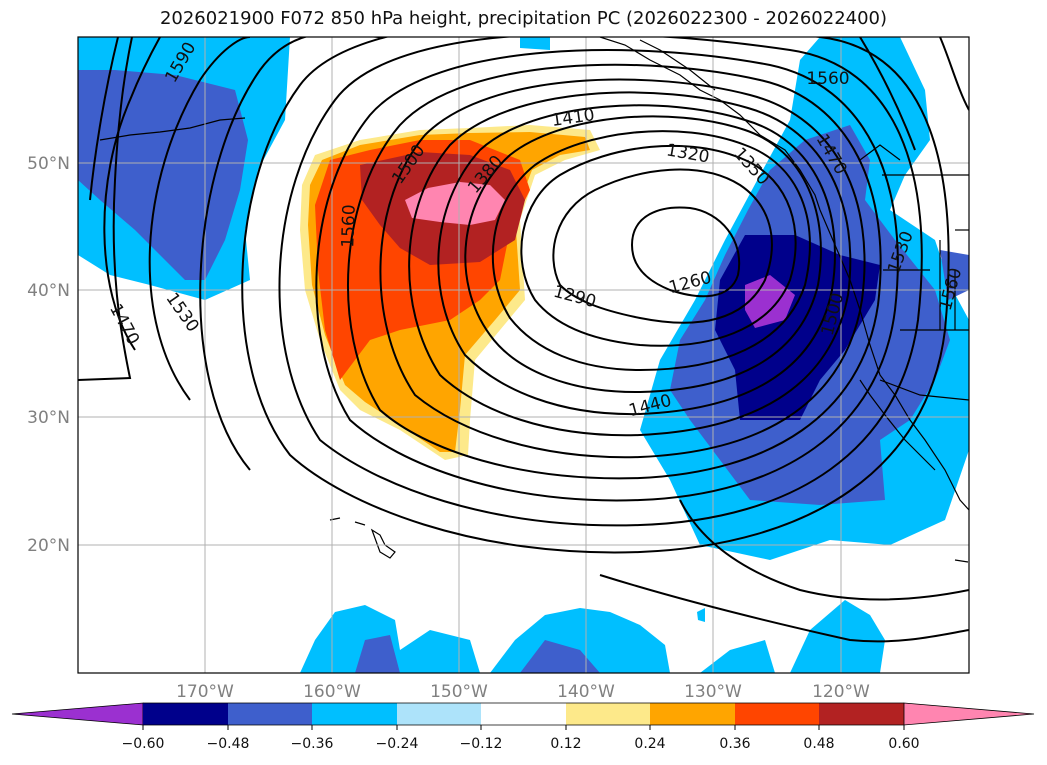 The height and width of the screenshot is (765, 1047). What do you see at coordinates (459, 692) in the screenshot?
I see `lon-label: 150°W` at bounding box center [459, 692].